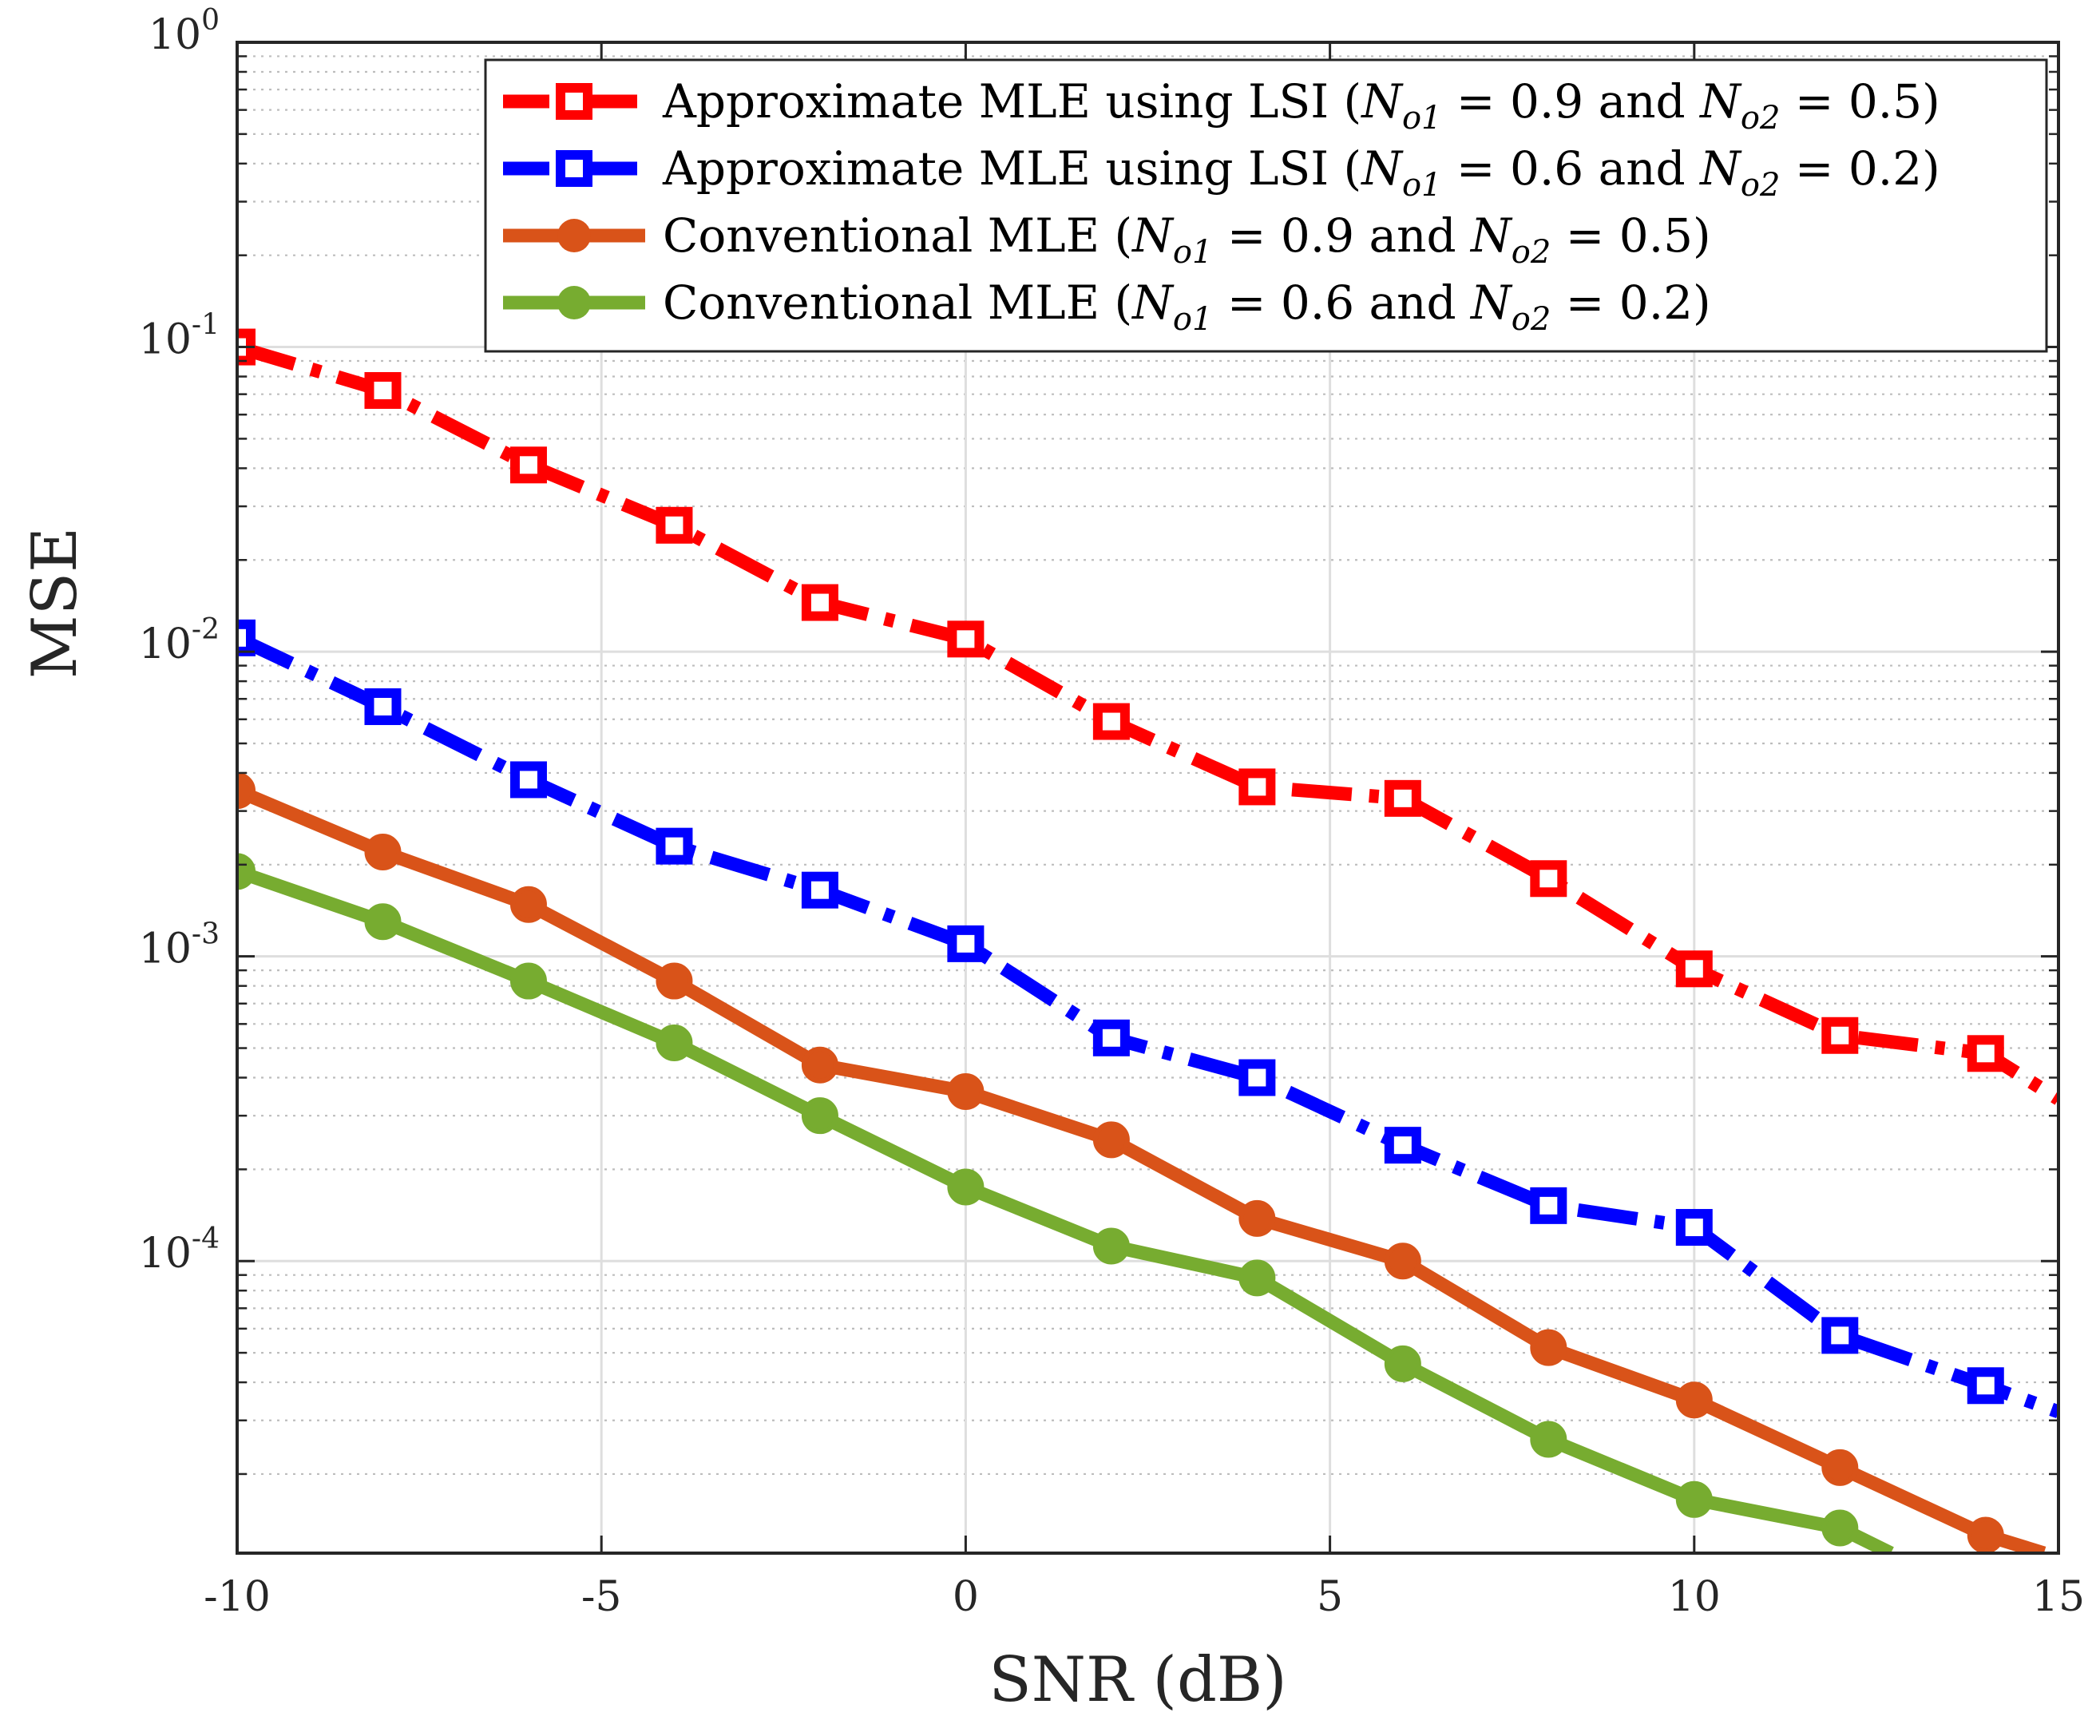 This screenshot has height=1736, width=2100. I want to click on legend-box, so click(1266, 205).